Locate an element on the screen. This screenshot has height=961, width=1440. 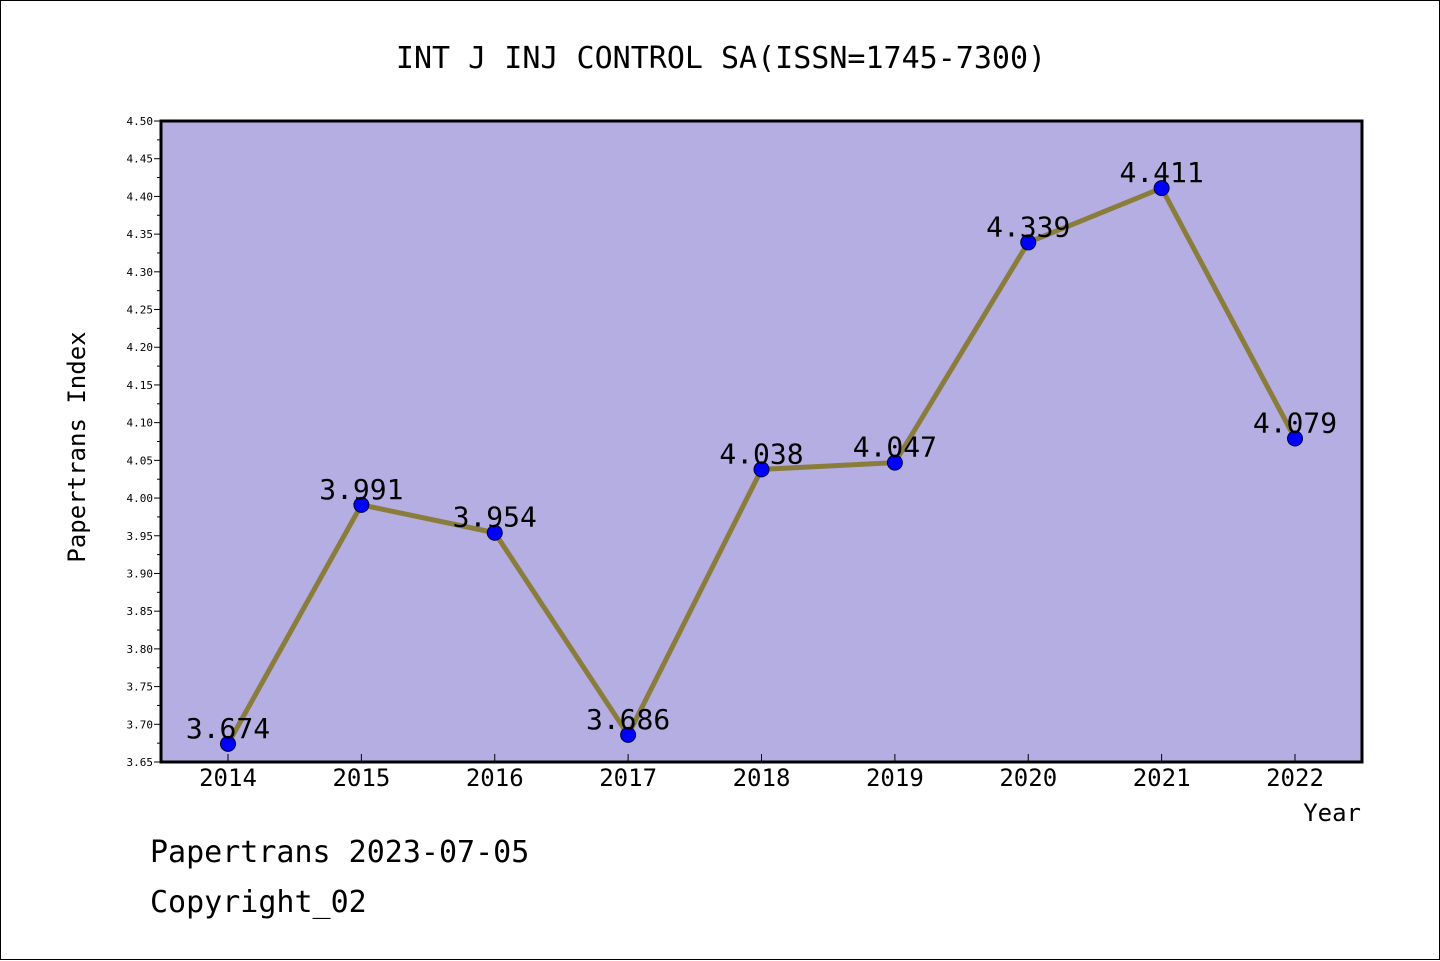
x-tick-label: 2015 is located at coordinates (361, 778).